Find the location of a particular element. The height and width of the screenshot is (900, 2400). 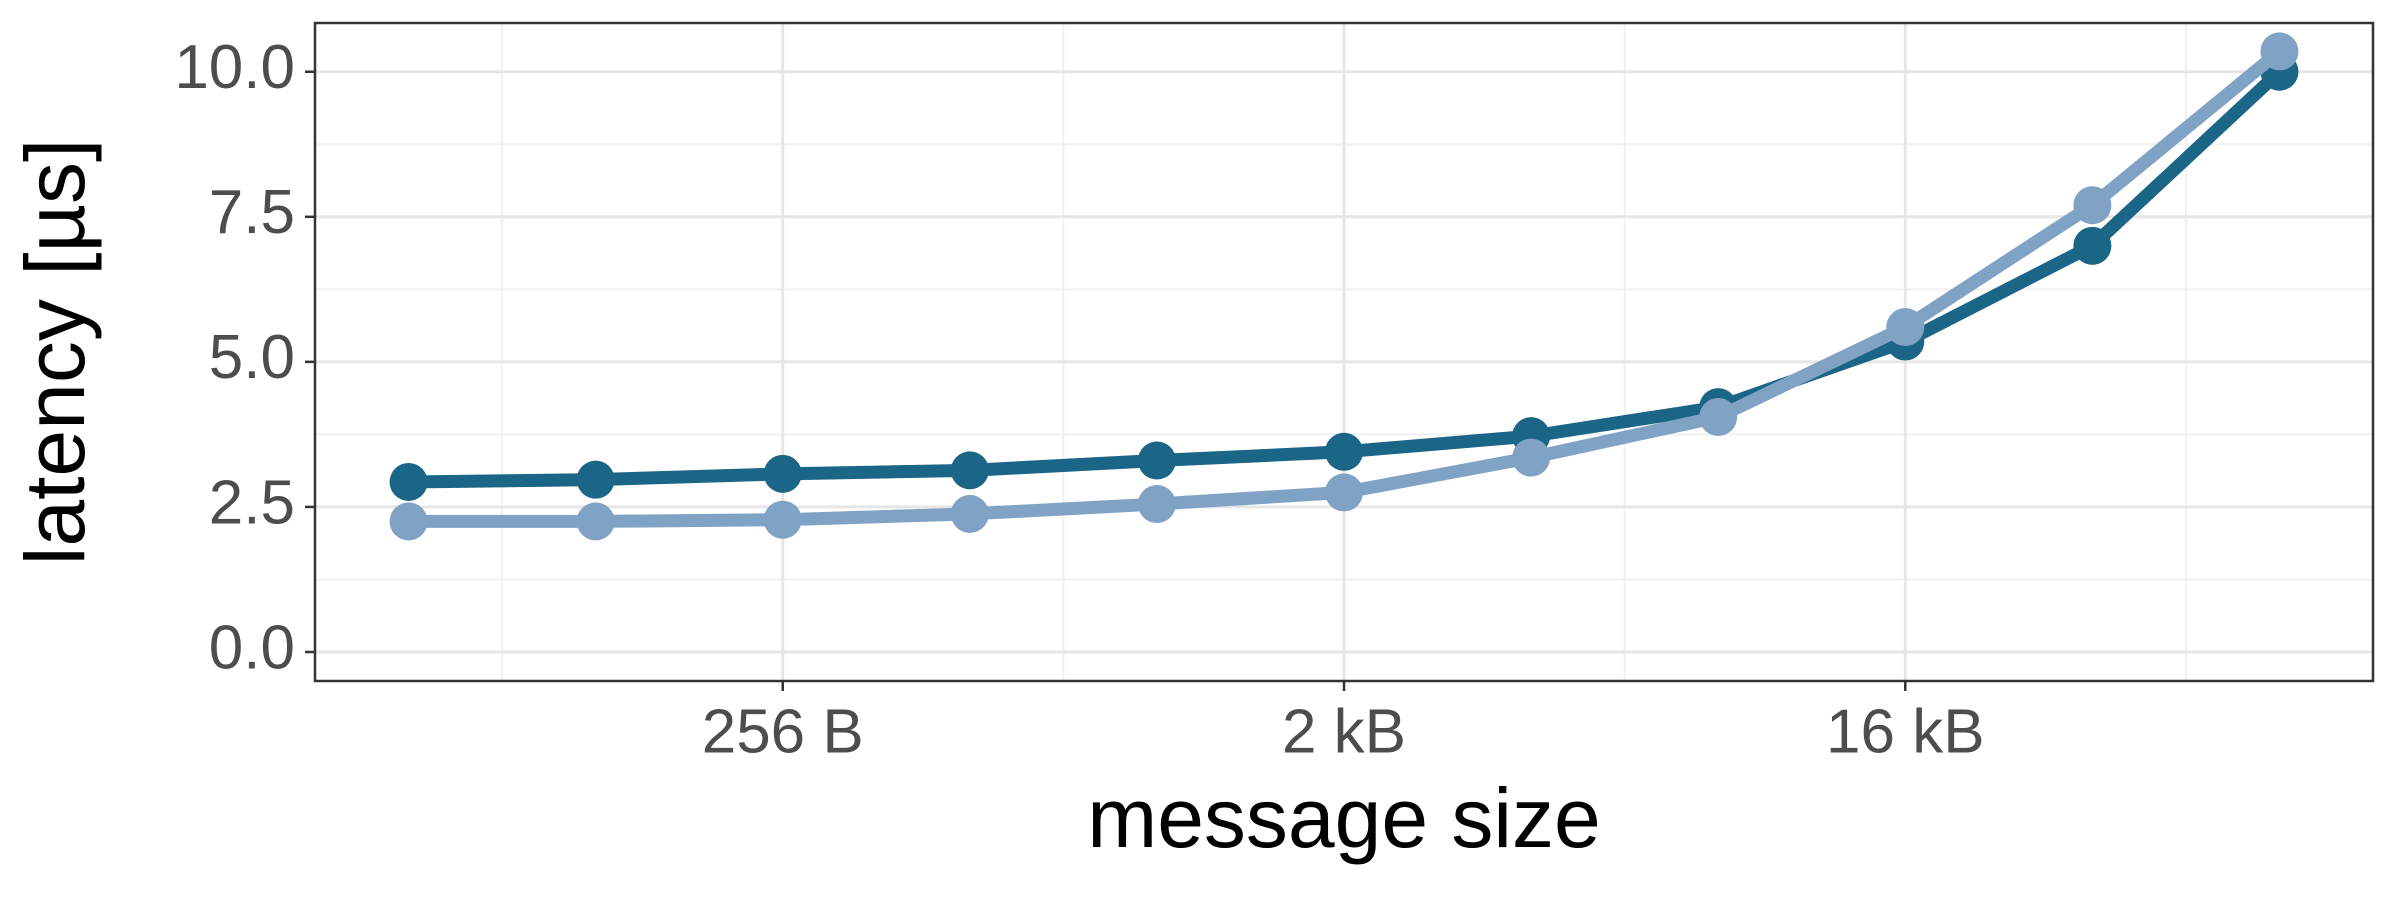

x-axis-title: message size is located at coordinates (1344, 818).